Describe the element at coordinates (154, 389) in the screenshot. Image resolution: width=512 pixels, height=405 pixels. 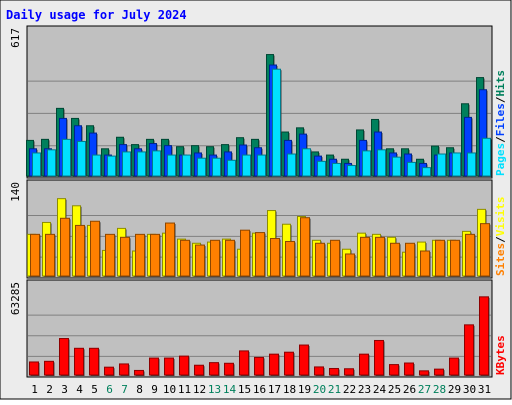
I see `day-label-9: 9` at that location.